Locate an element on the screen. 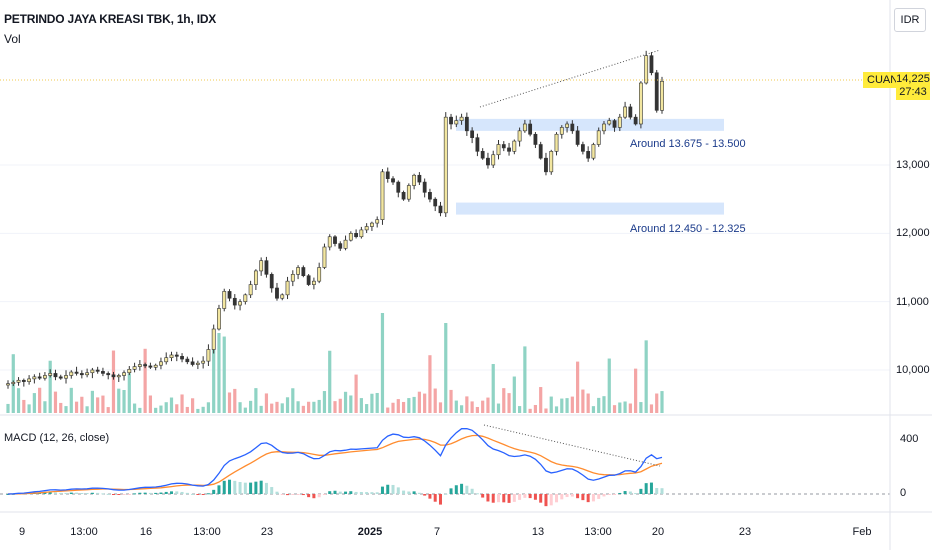  upper-trendline is located at coordinates (570, 78).